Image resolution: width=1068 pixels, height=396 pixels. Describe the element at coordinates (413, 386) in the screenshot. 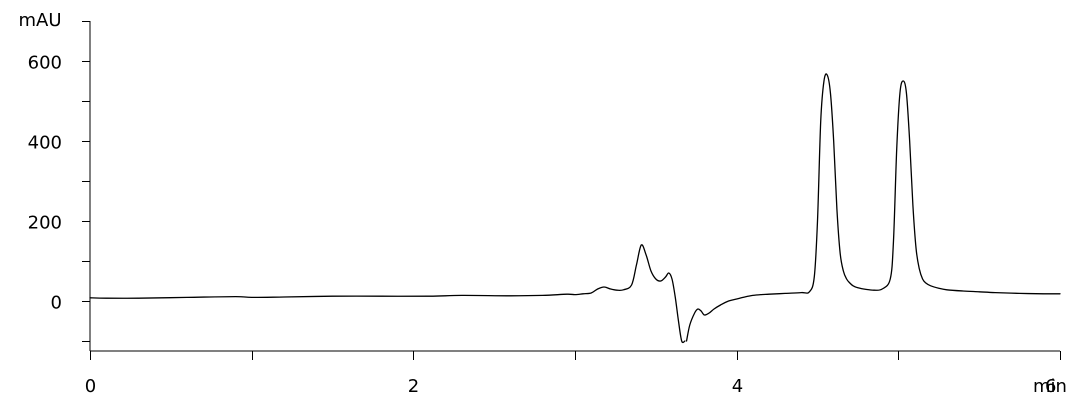

I see `x-tick-label: 2` at that location.